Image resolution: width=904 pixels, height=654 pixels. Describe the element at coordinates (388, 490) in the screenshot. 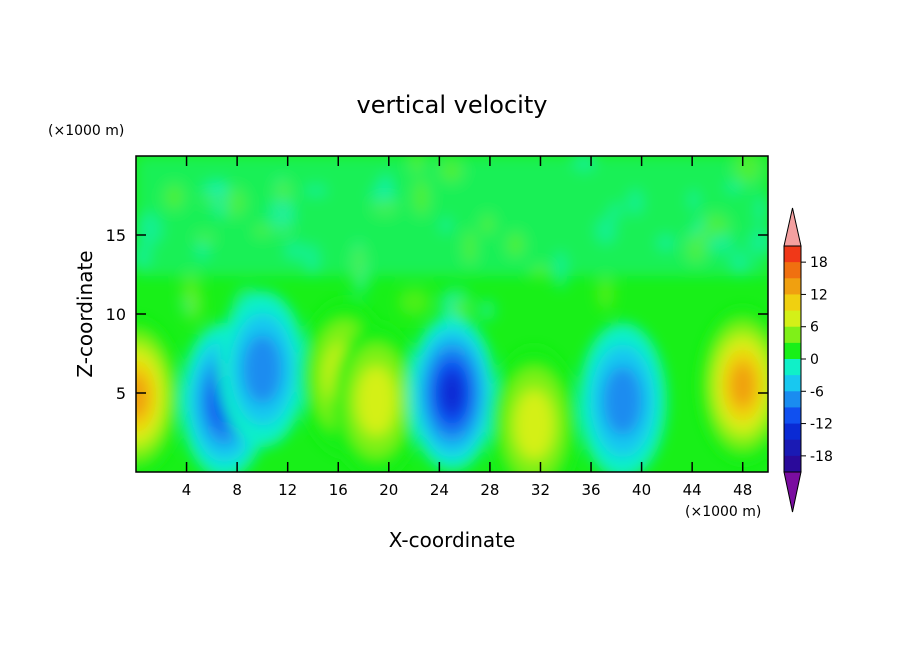

I see `x-tick-label: 20` at that location.